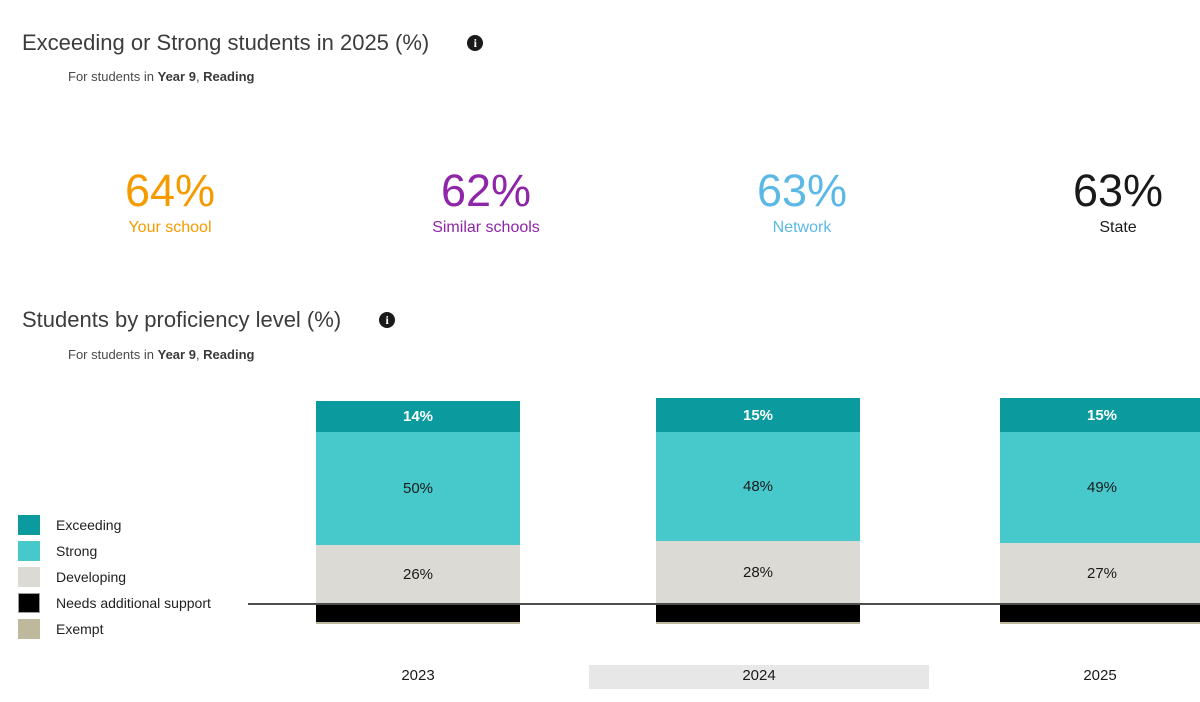 The image size is (1200, 702). I want to click on proficiency-subtitle: For students in Year 9, Reading, so click(161, 354).